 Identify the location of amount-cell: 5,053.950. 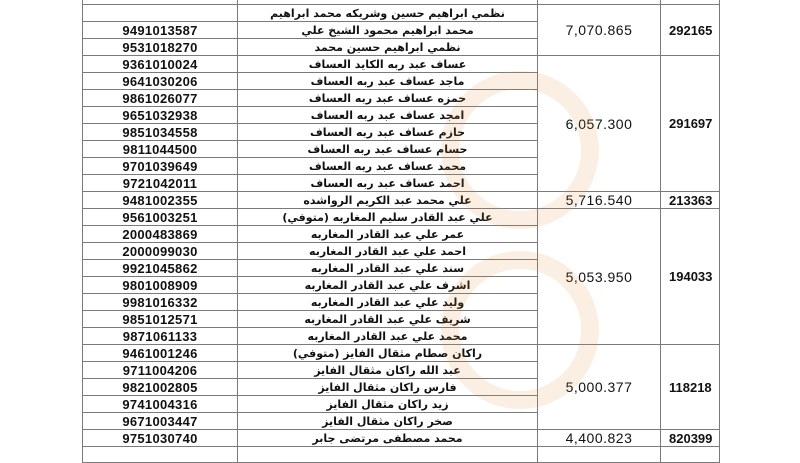
(599, 276).